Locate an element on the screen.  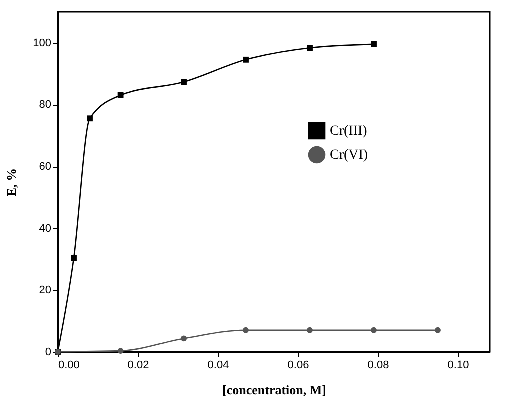
x-tick-label: 0.02 is located at coordinates (139, 366).